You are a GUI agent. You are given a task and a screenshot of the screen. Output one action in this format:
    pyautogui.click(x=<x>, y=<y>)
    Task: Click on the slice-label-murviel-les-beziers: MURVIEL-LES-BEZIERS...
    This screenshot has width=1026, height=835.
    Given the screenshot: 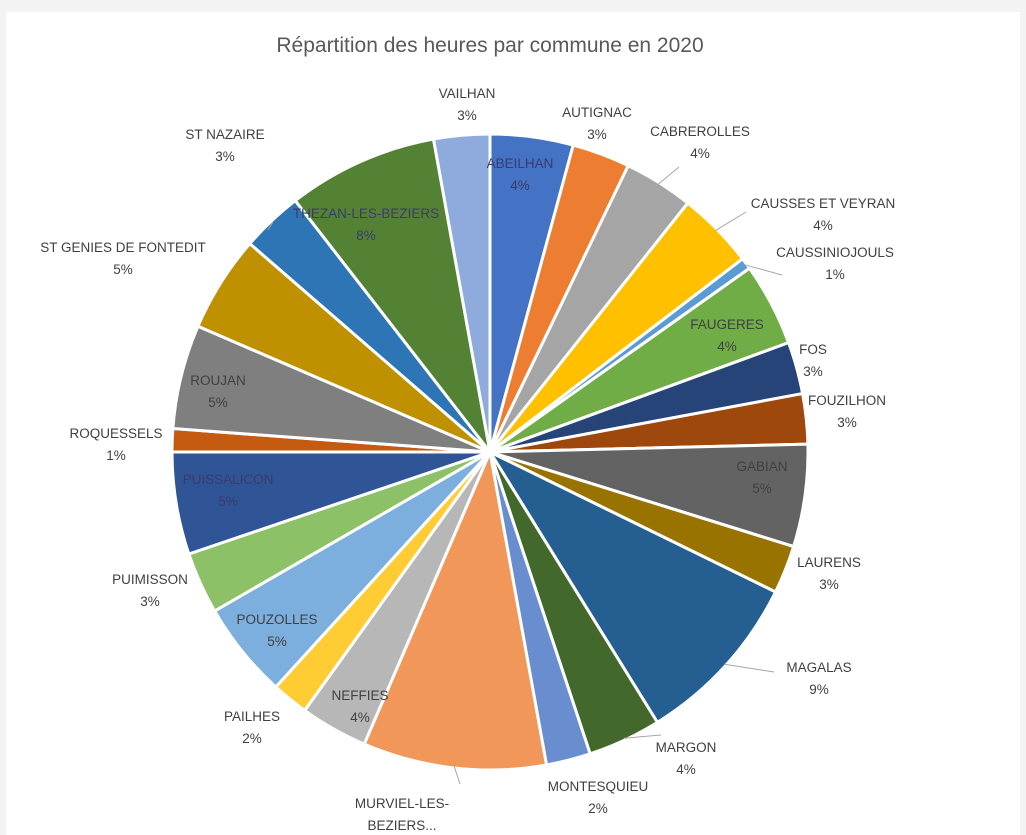 What is the action you would take?
    pyautogui.click(x=402, y=814)
    